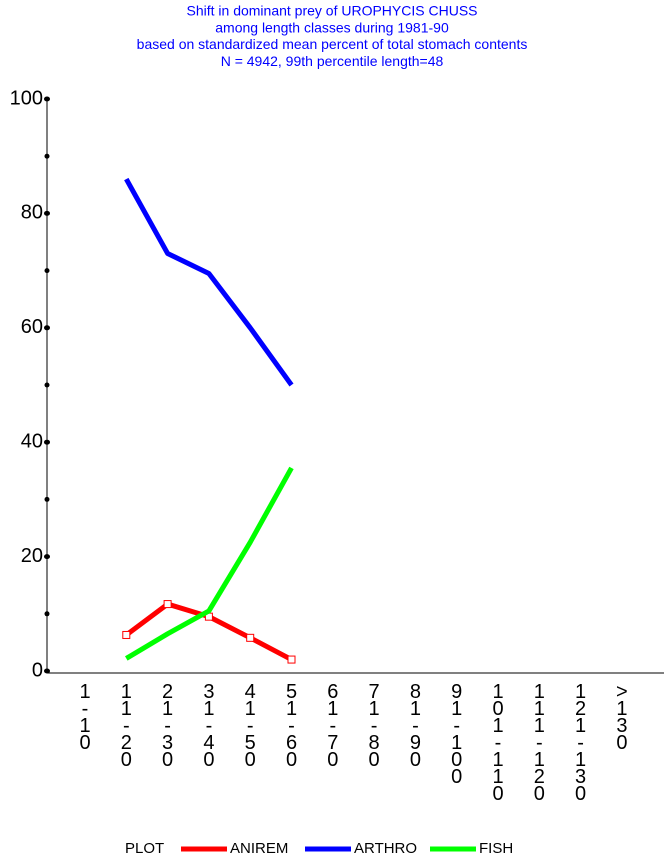  What do you see at coordinates (84, 717) in the screenshot?
I see `x-tick-label: 1 -1 0` at bounding box center [84, 717].